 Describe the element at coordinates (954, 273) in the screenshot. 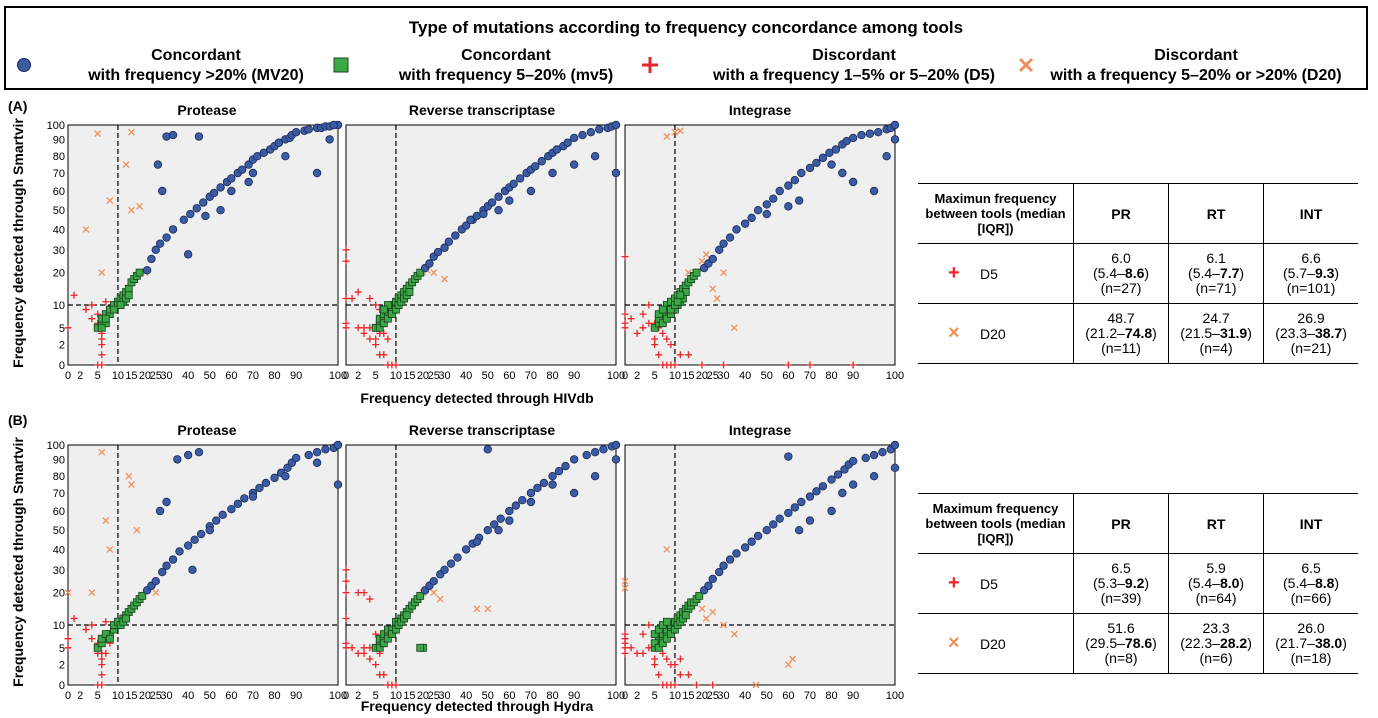

I see `plus-icon: +` at that location.